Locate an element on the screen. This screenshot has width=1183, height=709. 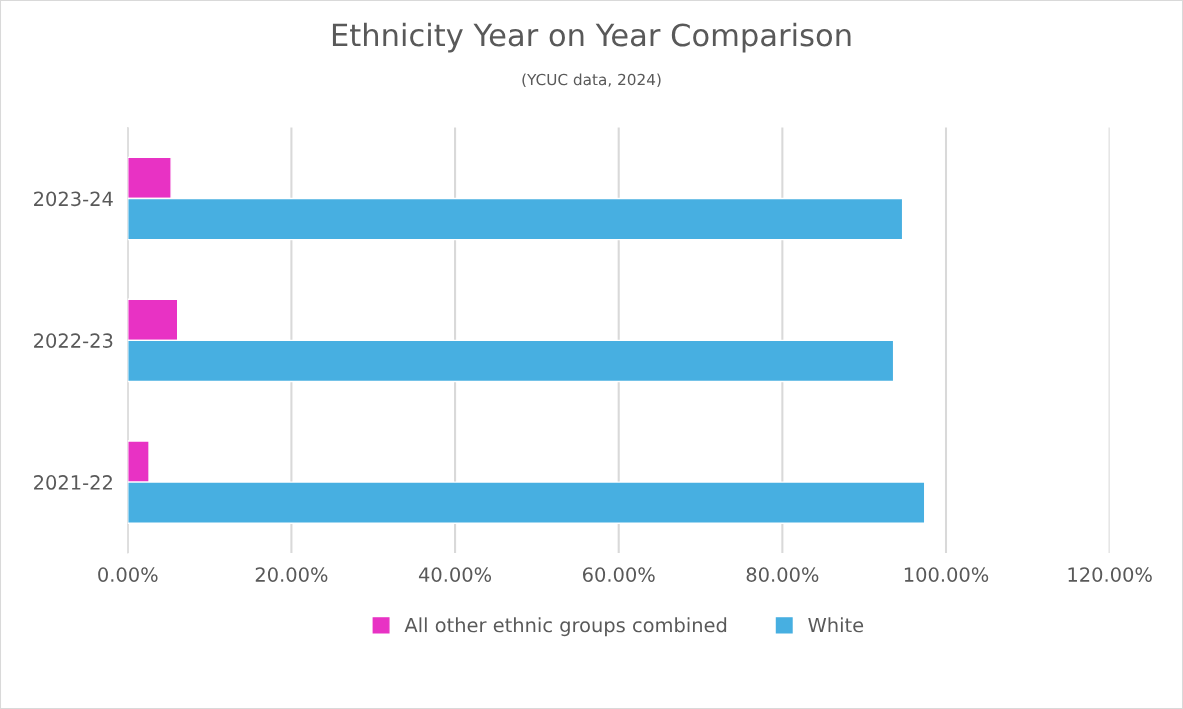
legend-label: All other ethnic groups combined is located at coordinates (565, 627).